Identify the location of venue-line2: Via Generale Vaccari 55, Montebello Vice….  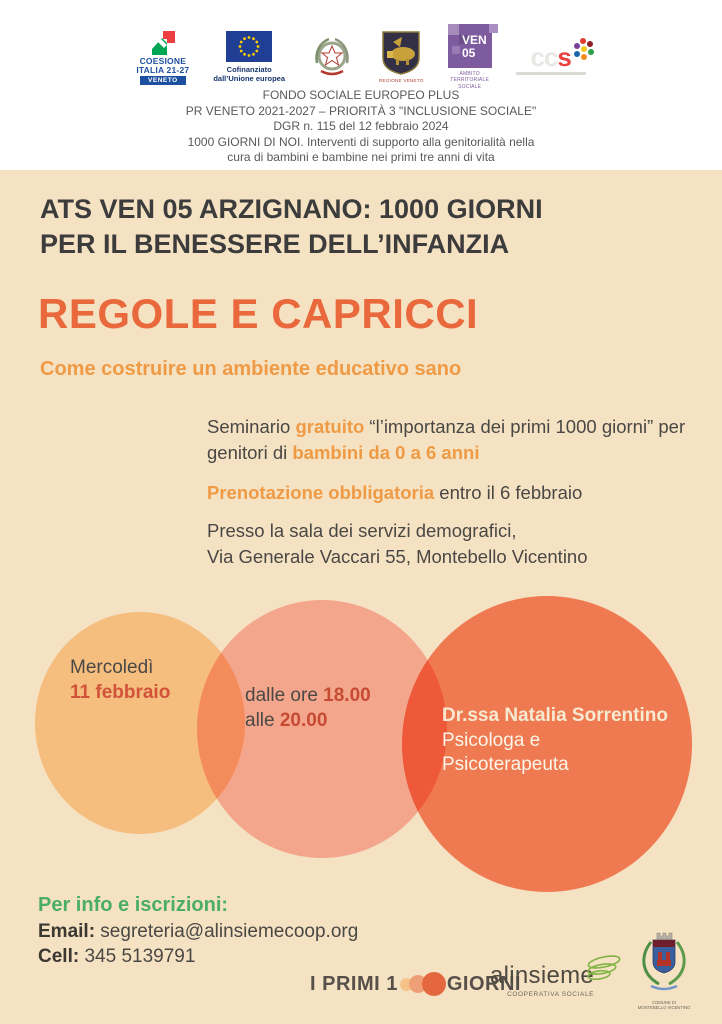
(397, 556).